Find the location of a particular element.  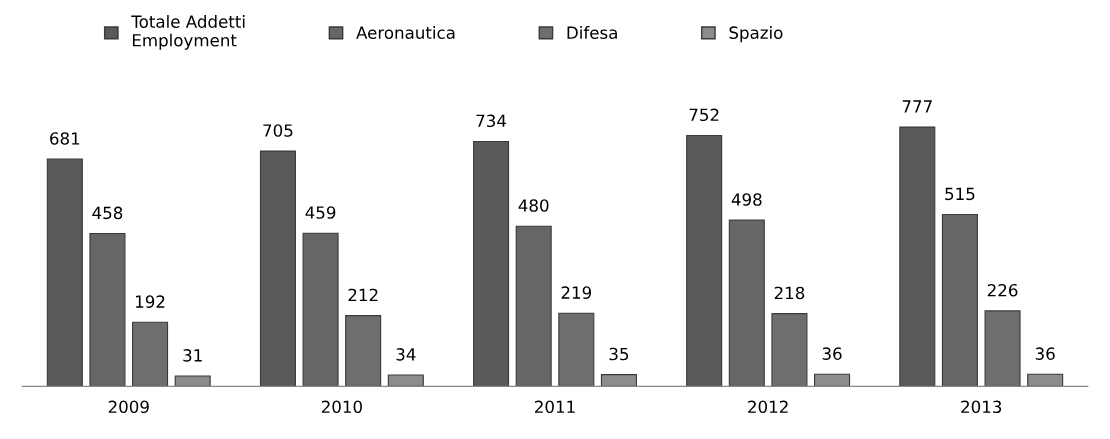

data-label: 34 is located at coordinates (406, 354).